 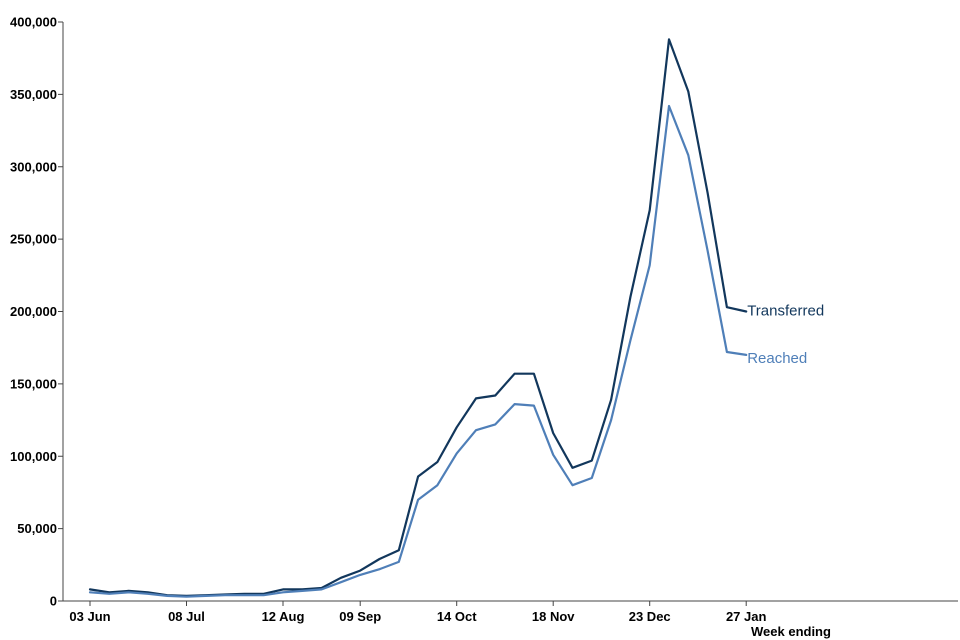 I want to click on y-tick-label: 350,000, so click(x=33, y=94).